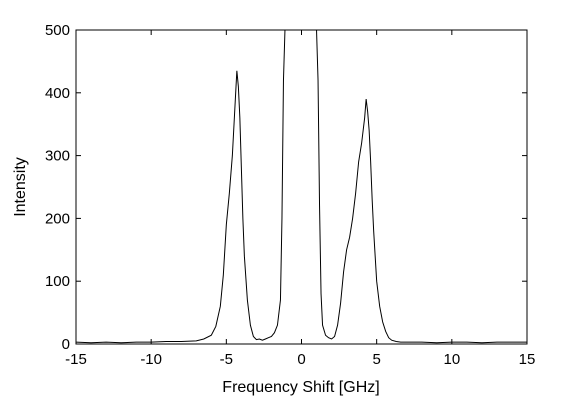 This screenshot has width=582, height=403. What do you see at coordinates (376, 359) in the screenshot?
I see `x-tick-label: 5` at bounding box center [376, 359].